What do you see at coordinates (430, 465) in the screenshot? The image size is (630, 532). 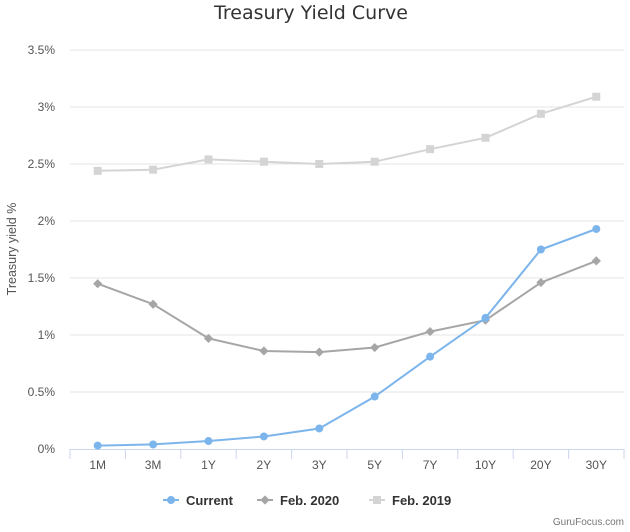 I see `x-tick-label: 7Y` at bounding box center [430, 465].